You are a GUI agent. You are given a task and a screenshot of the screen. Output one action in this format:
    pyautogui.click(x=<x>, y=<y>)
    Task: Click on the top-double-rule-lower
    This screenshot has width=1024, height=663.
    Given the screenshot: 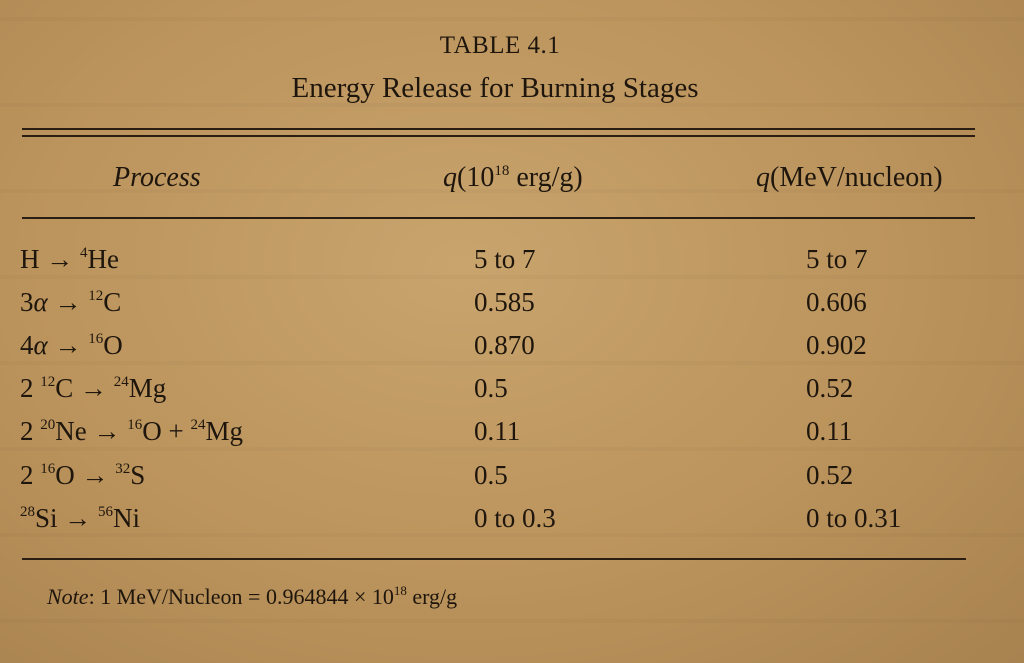 What is the action you would take?
    pyautogui.click(x=498, y=136)
    